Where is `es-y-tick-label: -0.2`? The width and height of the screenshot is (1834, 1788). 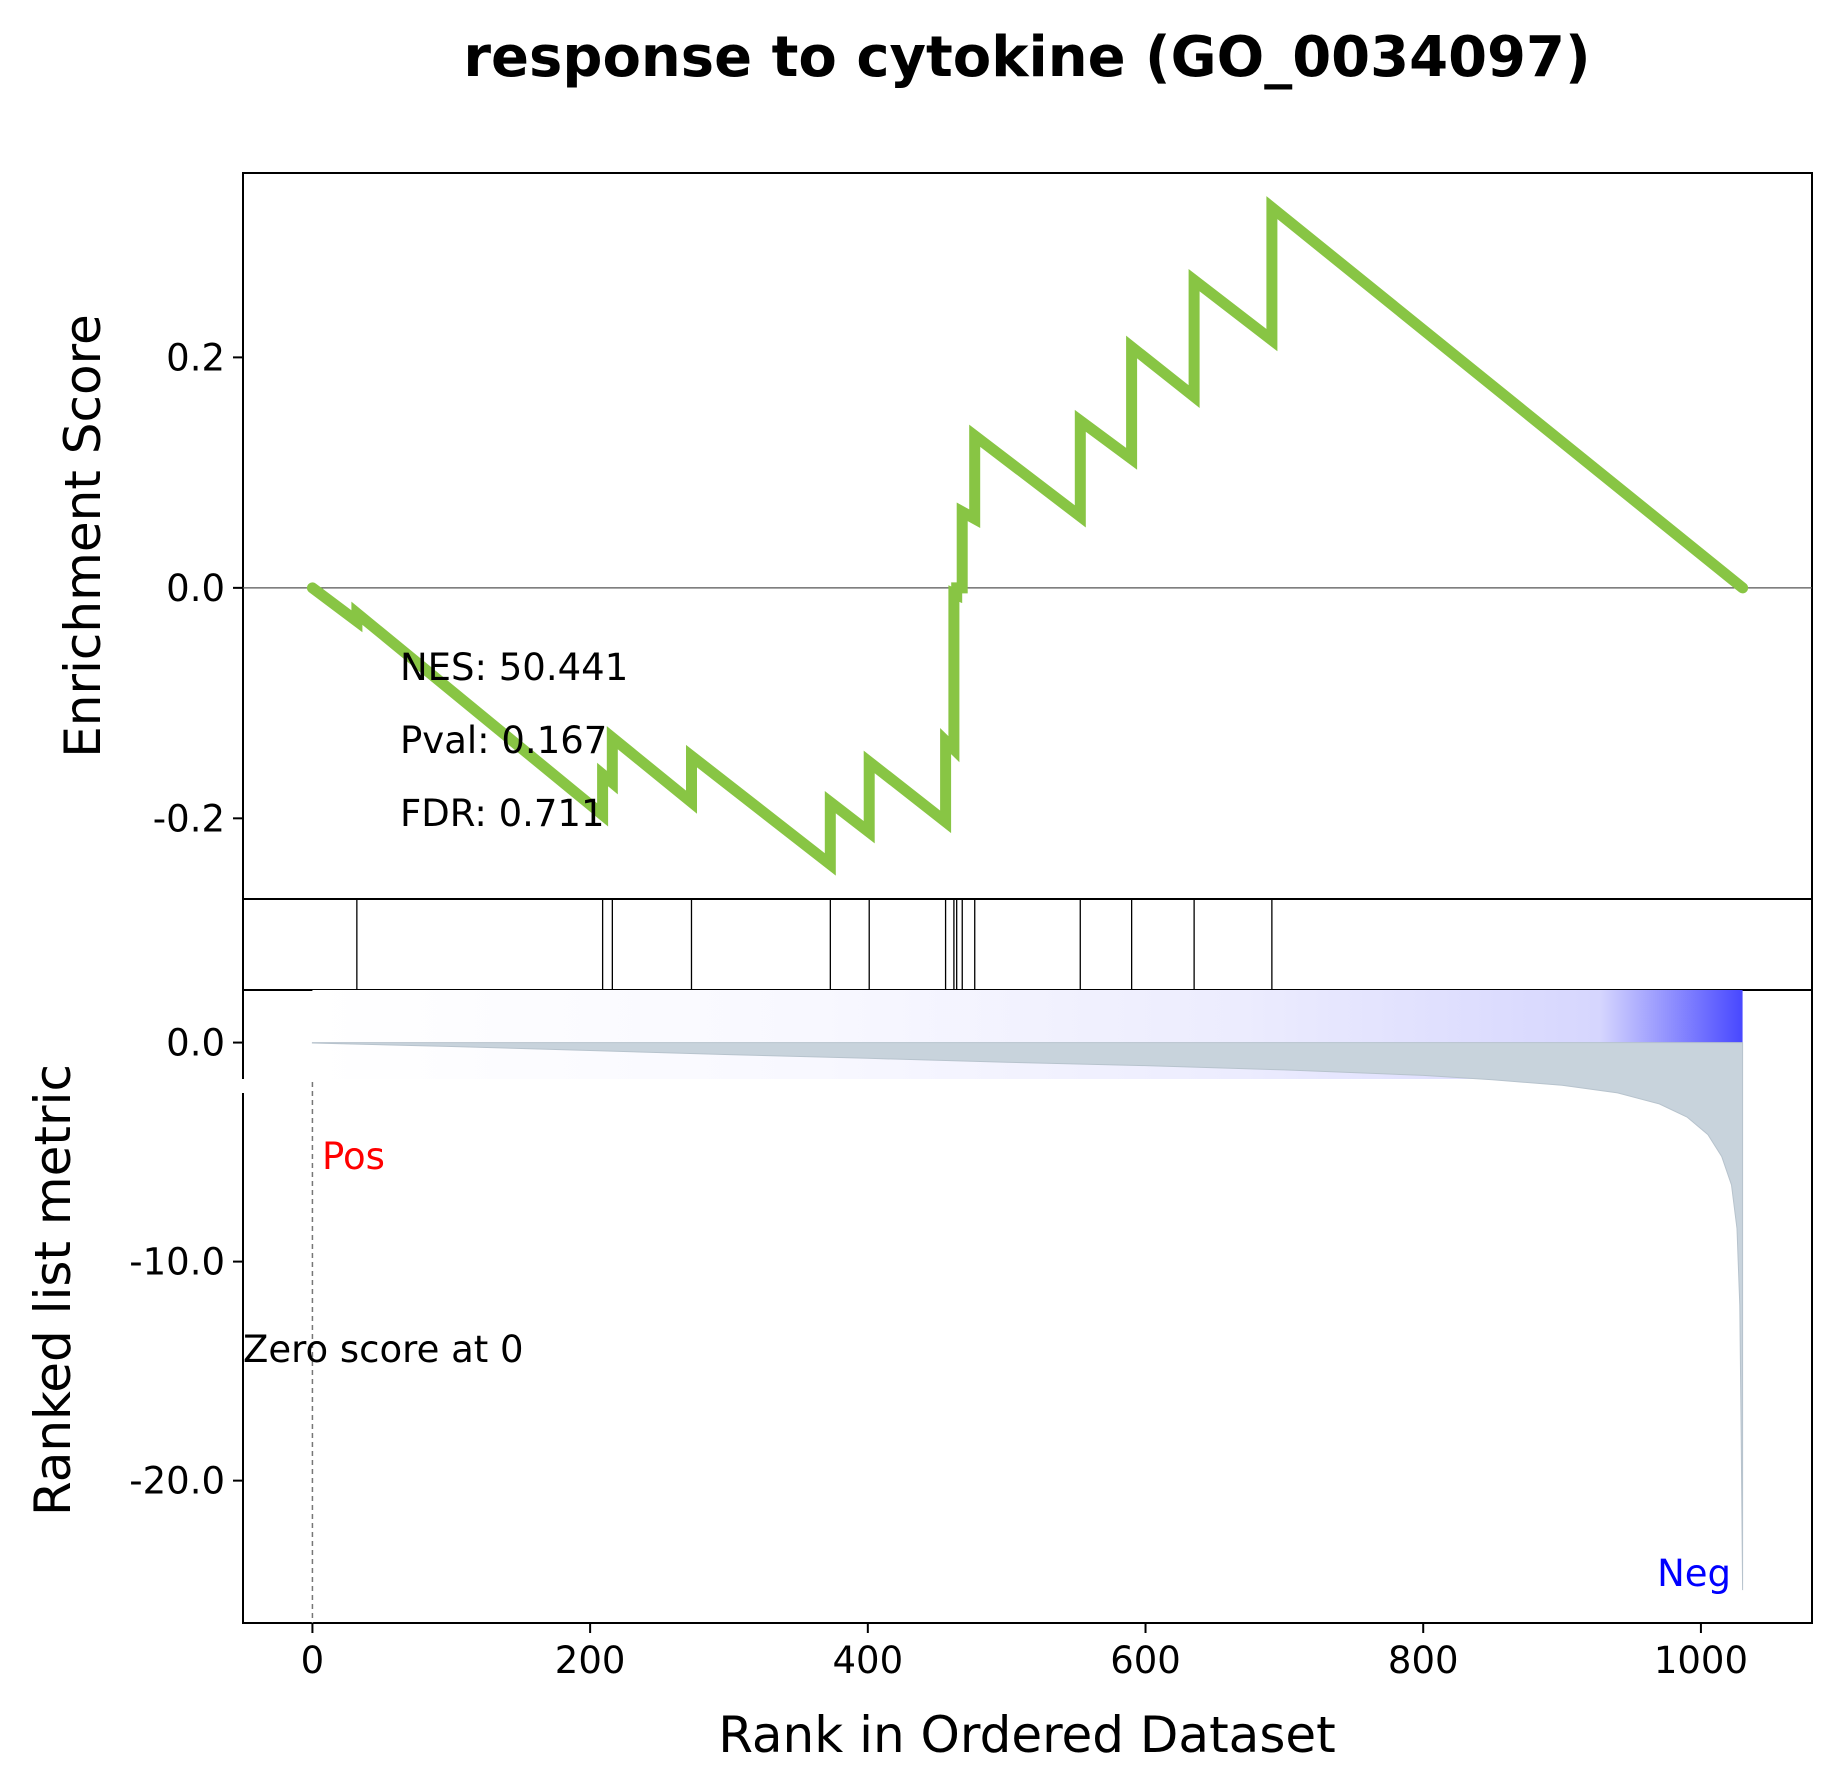
es-y-tick-label: -0.2 is located at coordinates (189, 818).